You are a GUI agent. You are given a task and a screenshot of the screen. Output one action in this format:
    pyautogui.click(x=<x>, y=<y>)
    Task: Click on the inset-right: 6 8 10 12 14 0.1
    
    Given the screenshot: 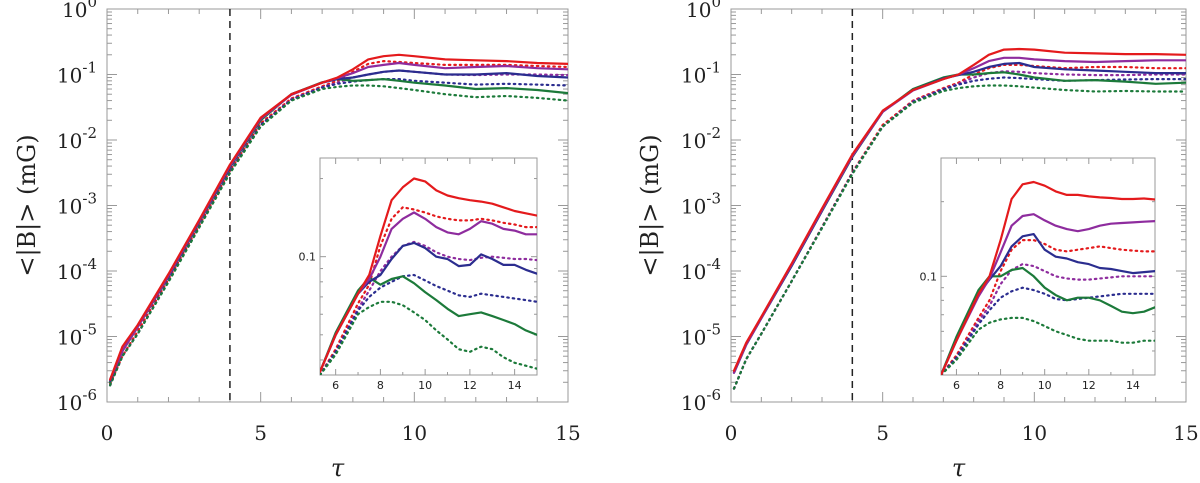 What is the action you would take?
    pyautogui.click(x=1038, y=274)
    